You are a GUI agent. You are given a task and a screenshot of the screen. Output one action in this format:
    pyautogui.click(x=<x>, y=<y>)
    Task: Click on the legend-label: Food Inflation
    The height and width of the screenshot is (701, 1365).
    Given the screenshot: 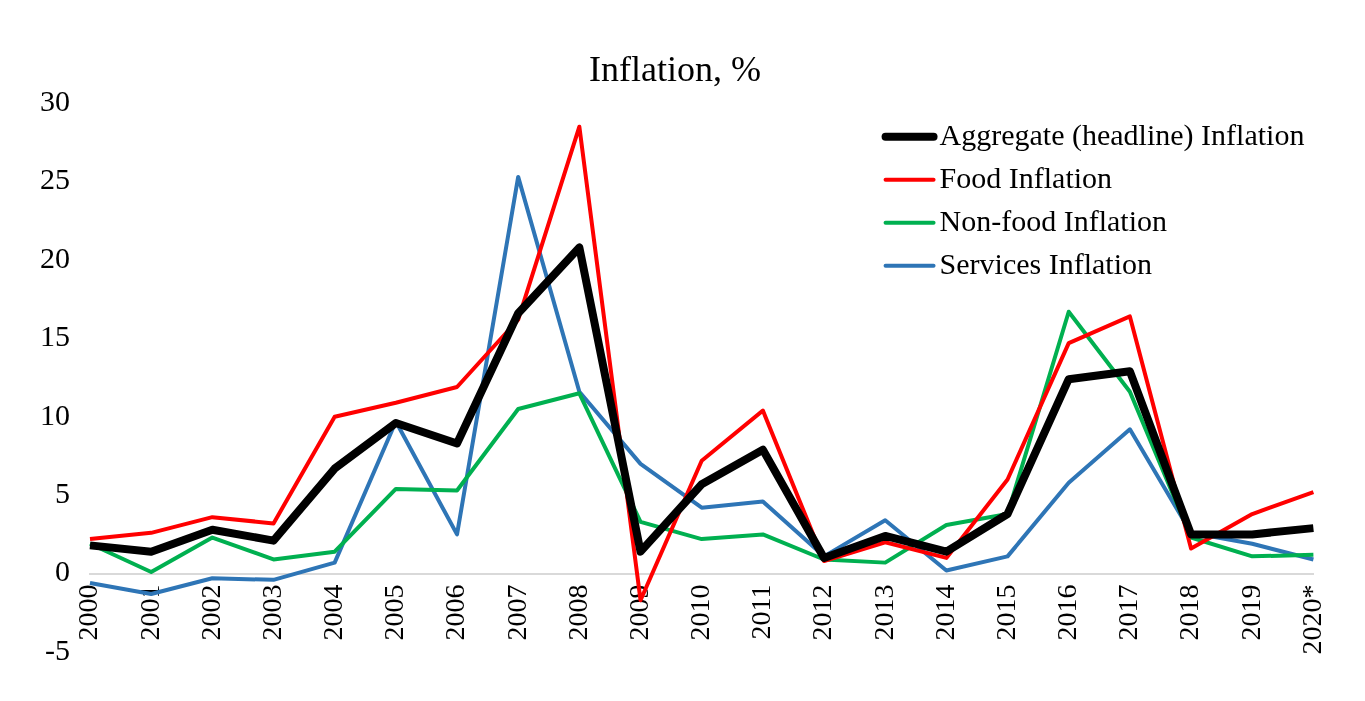 What is the action you would take?
    pyautogui.click(x=1026, y=177)
    